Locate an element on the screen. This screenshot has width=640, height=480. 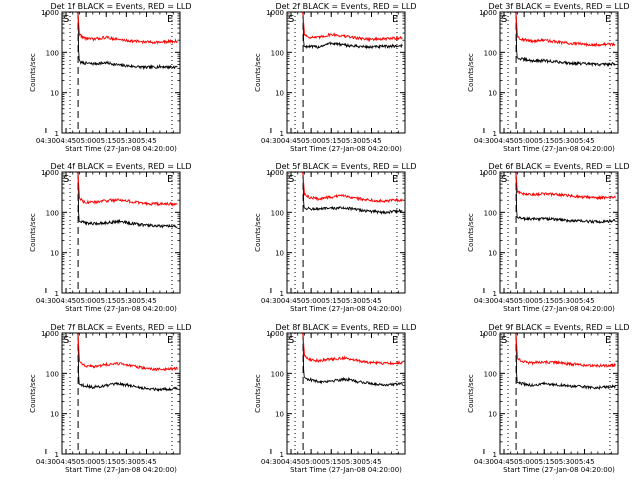
panel-title: Det 1f BLACK = Events, RED = LLD is located at coordinates (120, 6).